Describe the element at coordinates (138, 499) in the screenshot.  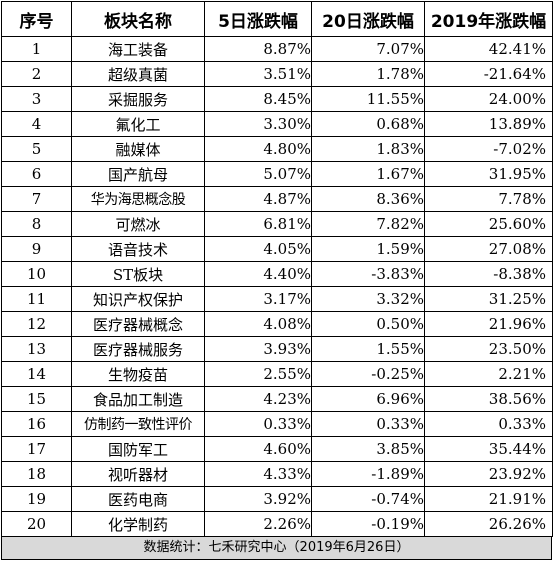
I see `sector-name: 医药电商` at that location.